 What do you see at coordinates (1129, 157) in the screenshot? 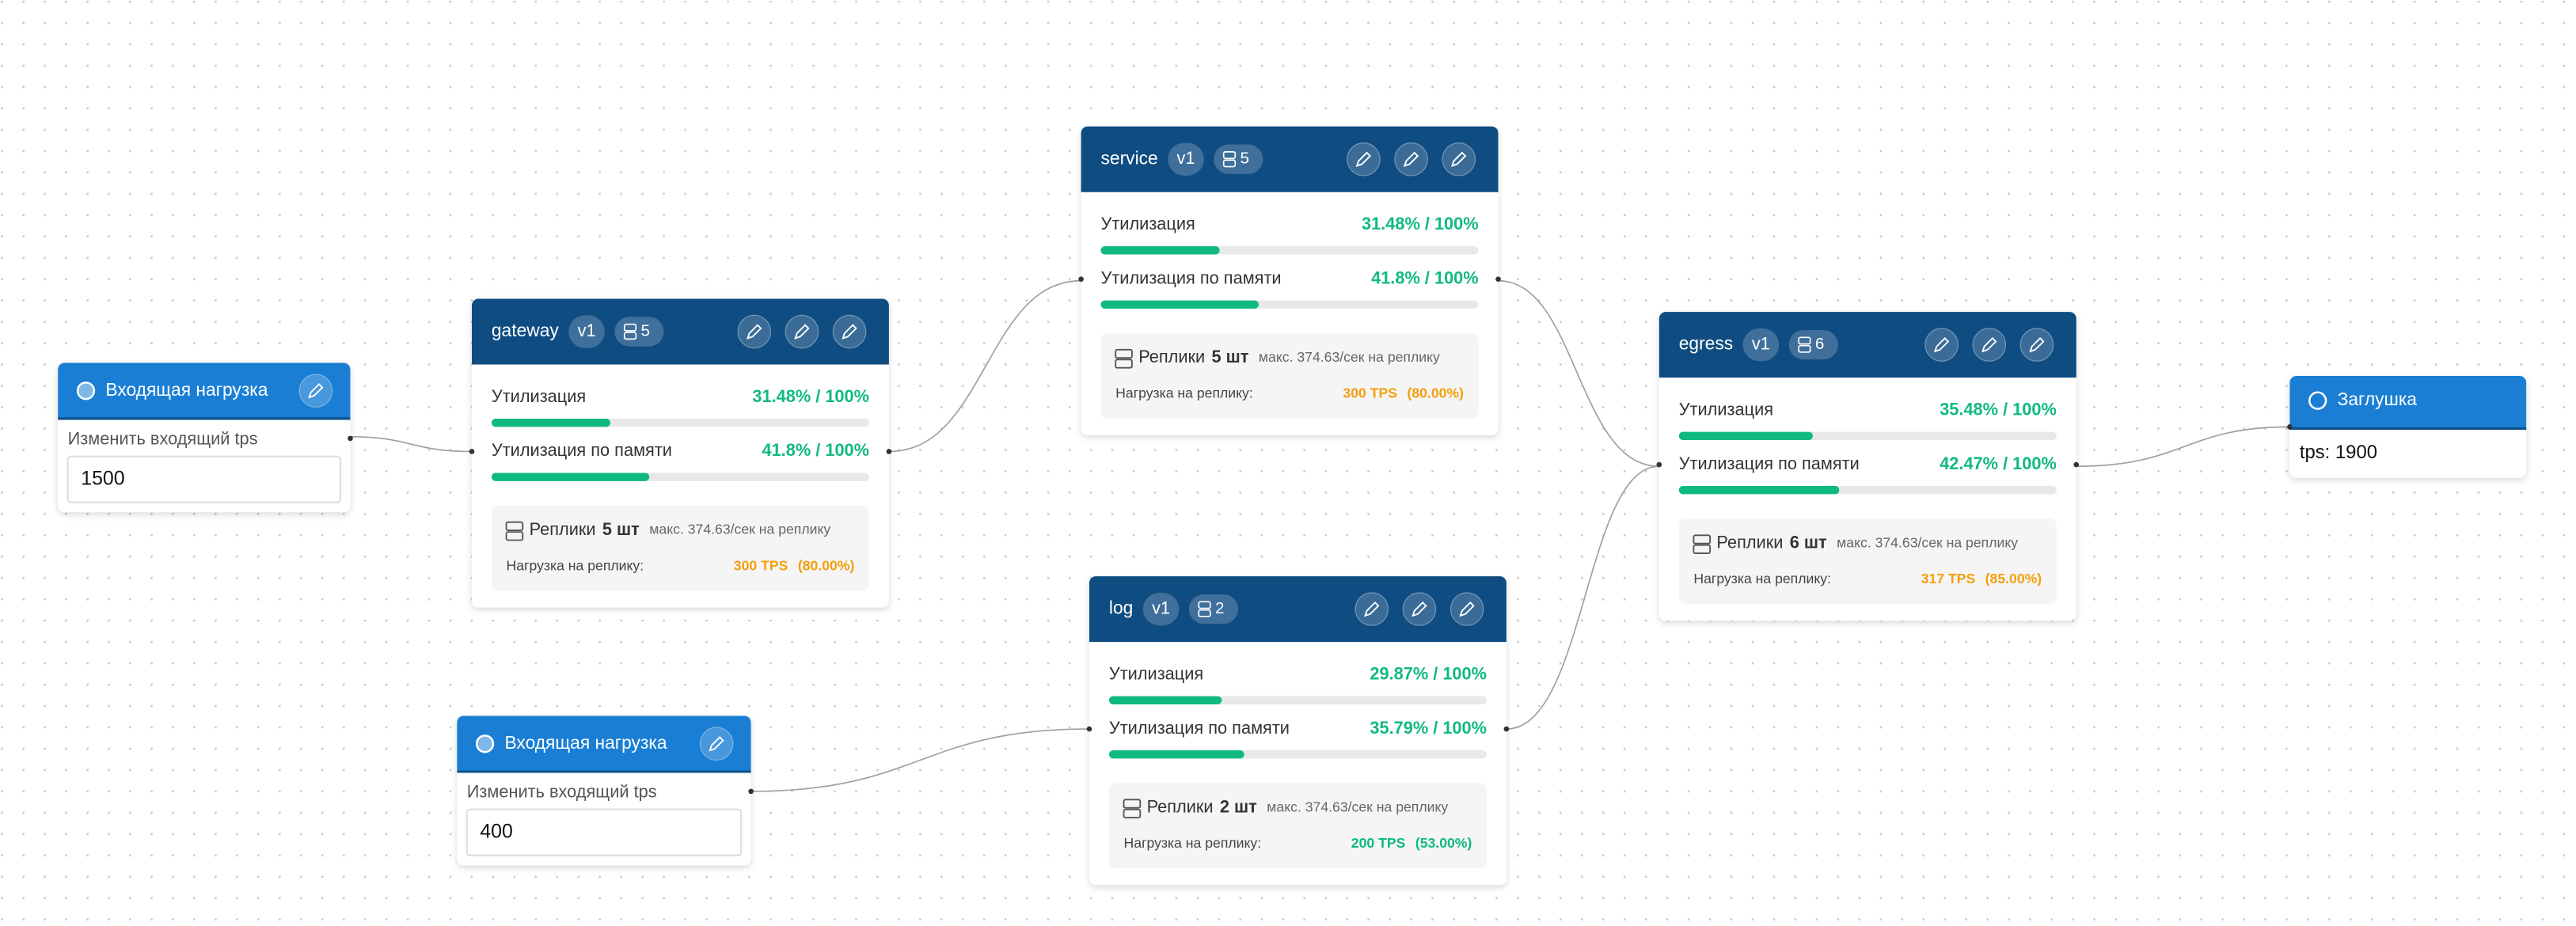
I see `service-name: service` at bounding box center [1129, 157].